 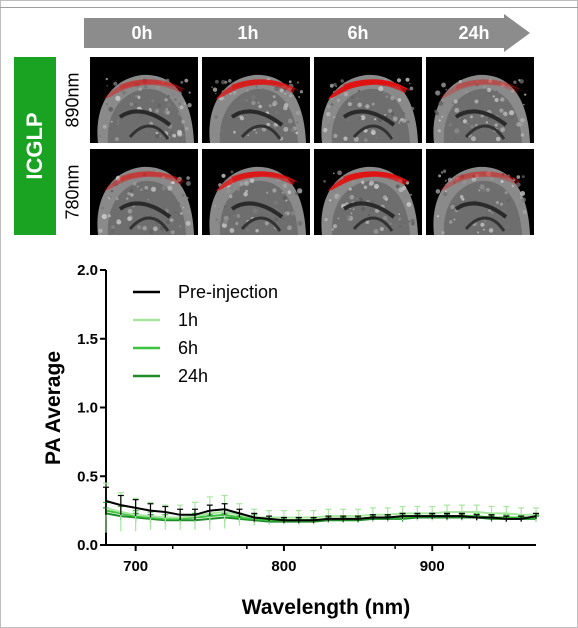 What do you see at coordinates (193, 376) in the screenshot?
I see `legend-entry: 24h` at bounding box center [193, 376].